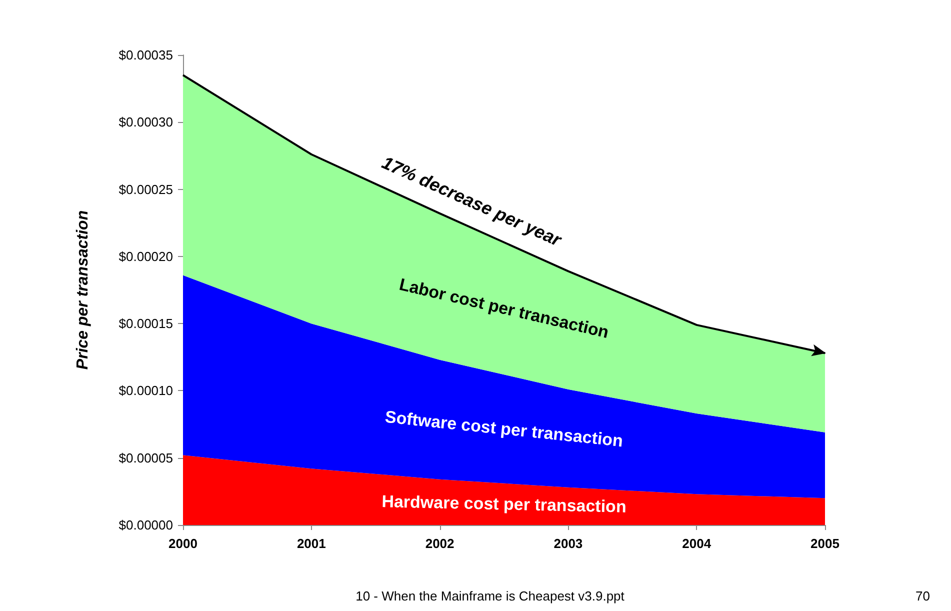 The height and width of the screenshot is (611, 951). I want to click on y-tick-label: $0.00010, so click(145, 390).